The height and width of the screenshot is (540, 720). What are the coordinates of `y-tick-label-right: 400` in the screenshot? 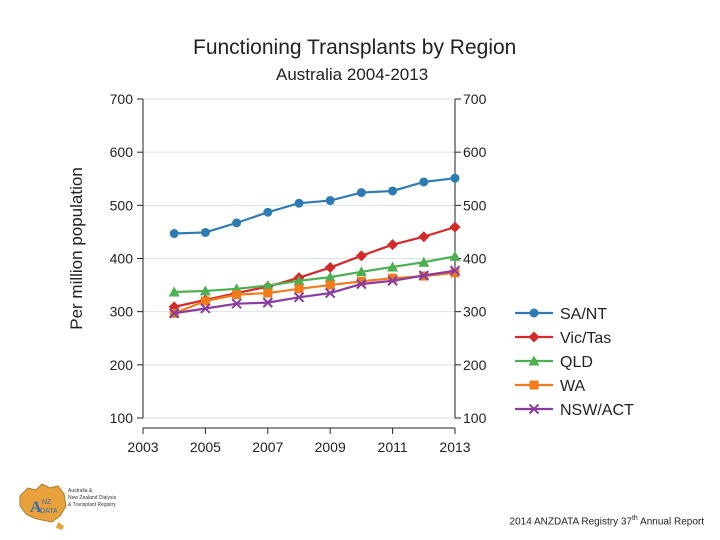 It's located at (475, 259).